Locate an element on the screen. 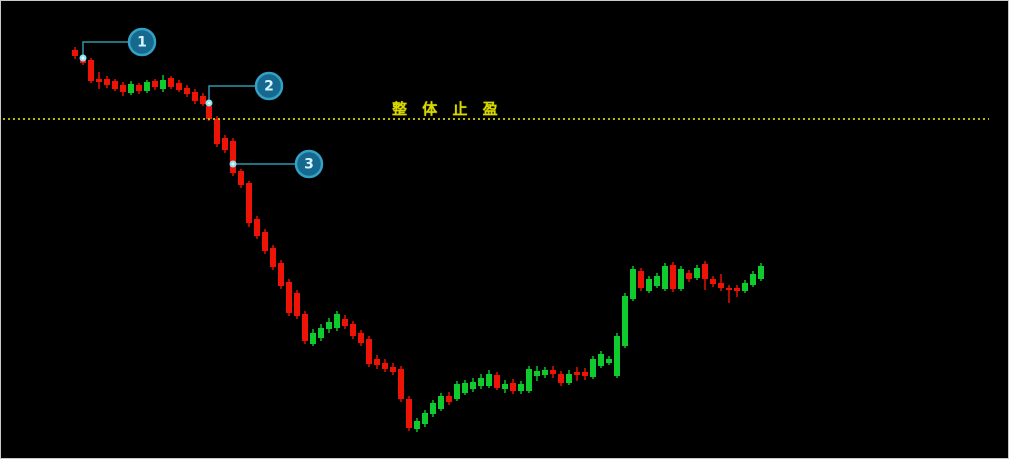  marker-number: 3 is located at coordinates (309, 165).